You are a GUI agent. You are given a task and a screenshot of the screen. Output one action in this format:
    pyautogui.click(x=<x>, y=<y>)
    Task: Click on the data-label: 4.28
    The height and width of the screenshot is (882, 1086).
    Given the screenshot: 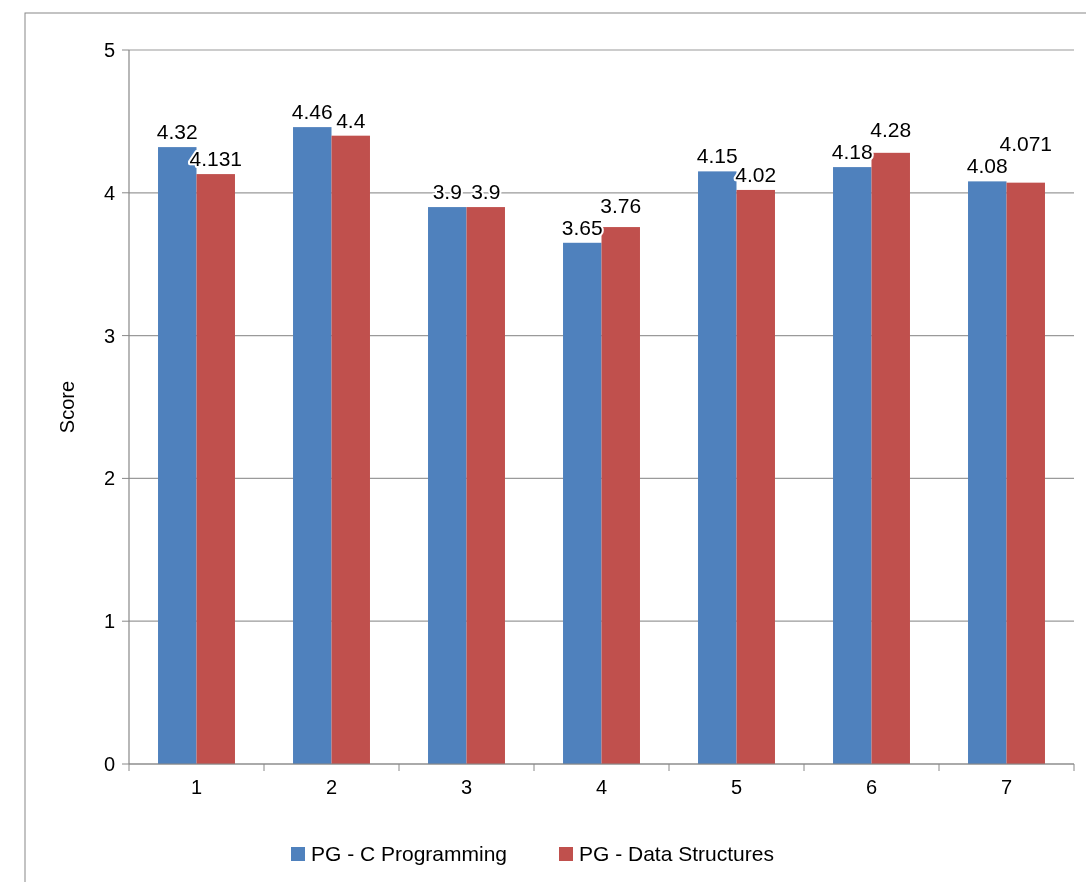 What is the action you would take?
    pyautogui.click(x=891, y=130)
    